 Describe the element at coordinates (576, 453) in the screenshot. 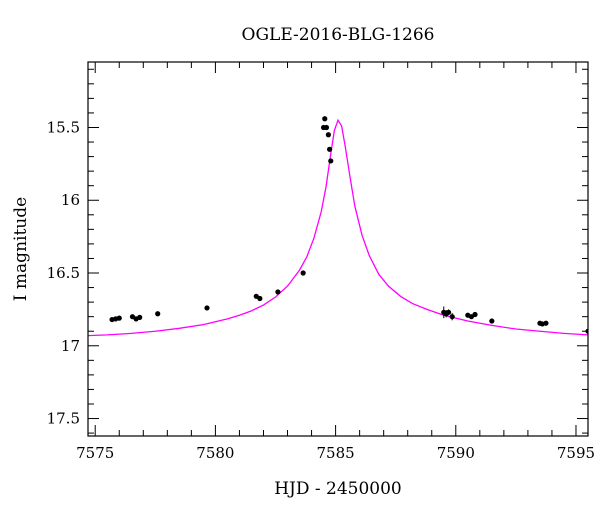

I see `x-tick-label: 7595` at that location.